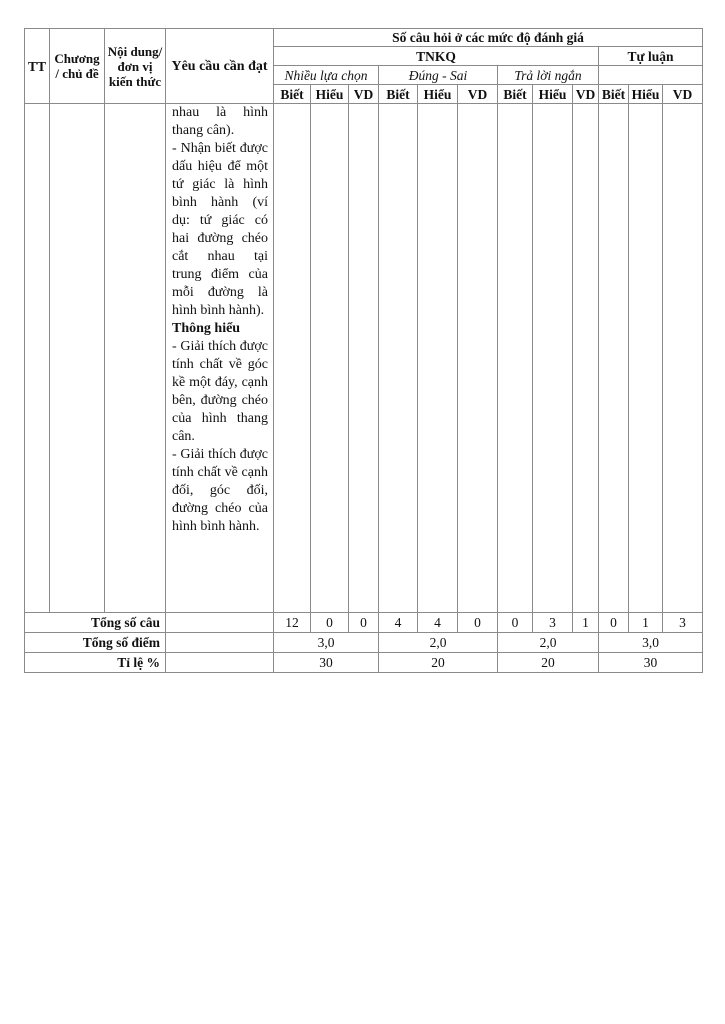 This screenshot has width=725, height=1024. What do you see at coordinates (326, 75) in the screenshot?
I see `header-nhieu-lua-chon: Nhiều lựa chọn` at bounding box center [326, 75].